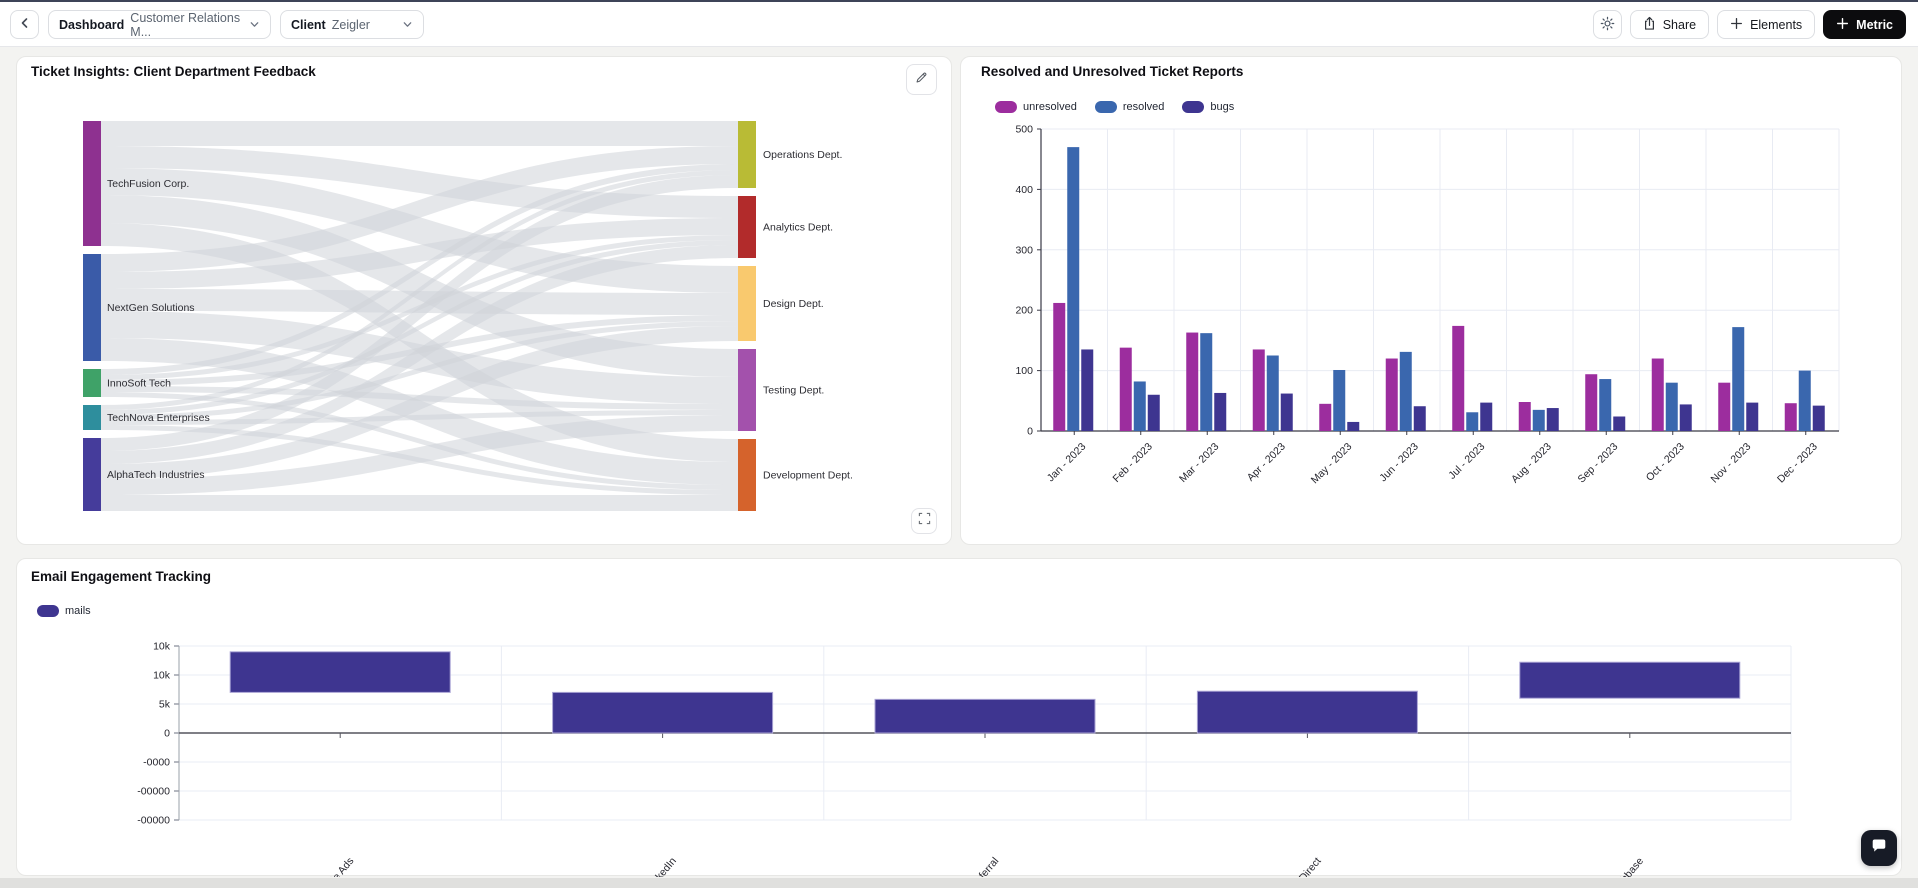 The height and width of the screenshot is (888, 1918). I want to click on sankey-node-label: TechNova Enterprises, so click(158, 418).